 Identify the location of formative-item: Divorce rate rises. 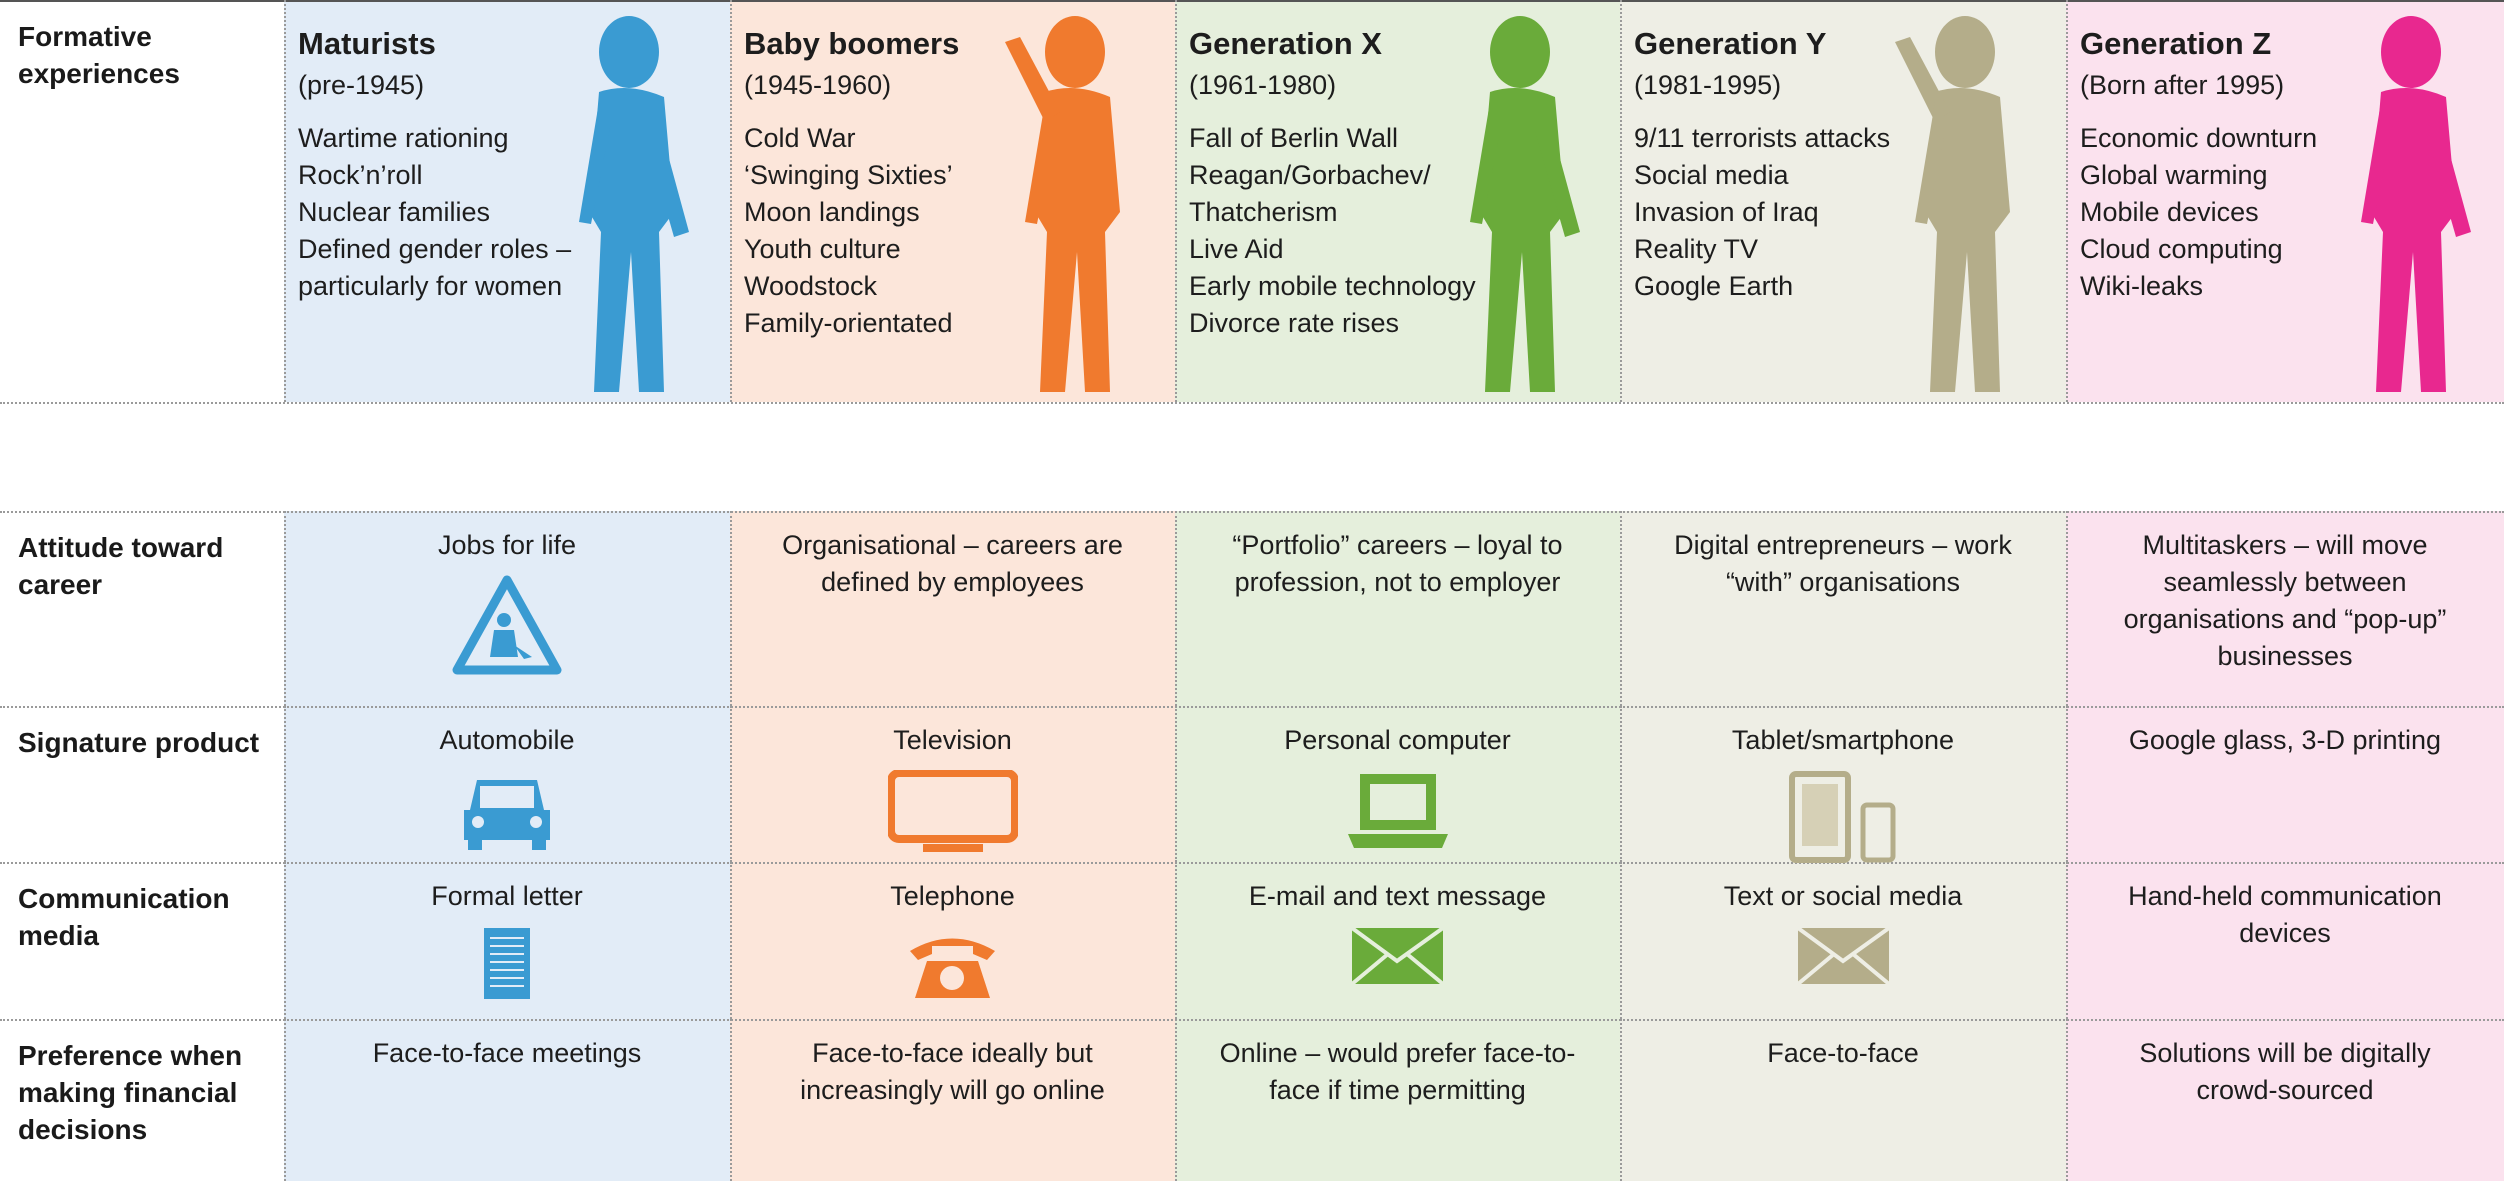
(1294, 323).